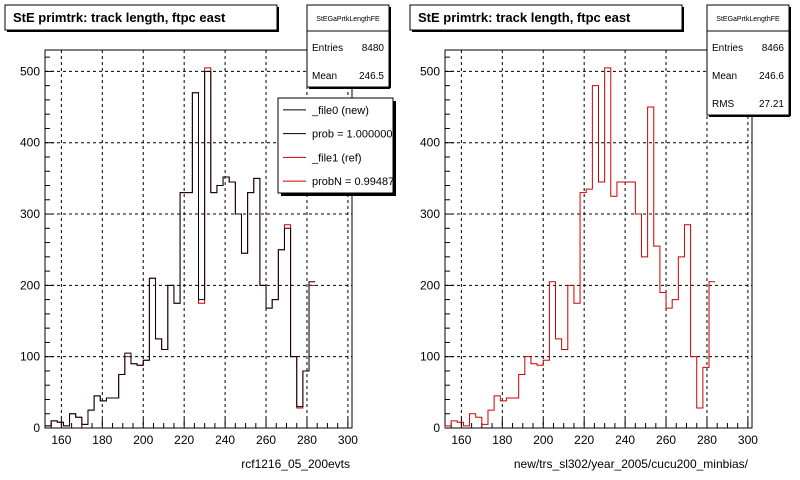  I want to click on legend-entry: _file0 (new), so click(340, 111).